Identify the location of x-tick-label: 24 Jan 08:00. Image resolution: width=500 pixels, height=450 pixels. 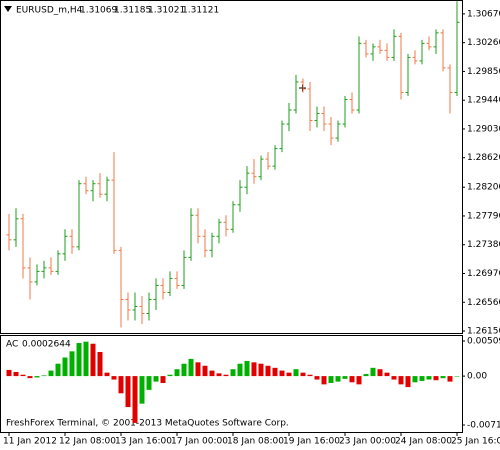
(423, 442).